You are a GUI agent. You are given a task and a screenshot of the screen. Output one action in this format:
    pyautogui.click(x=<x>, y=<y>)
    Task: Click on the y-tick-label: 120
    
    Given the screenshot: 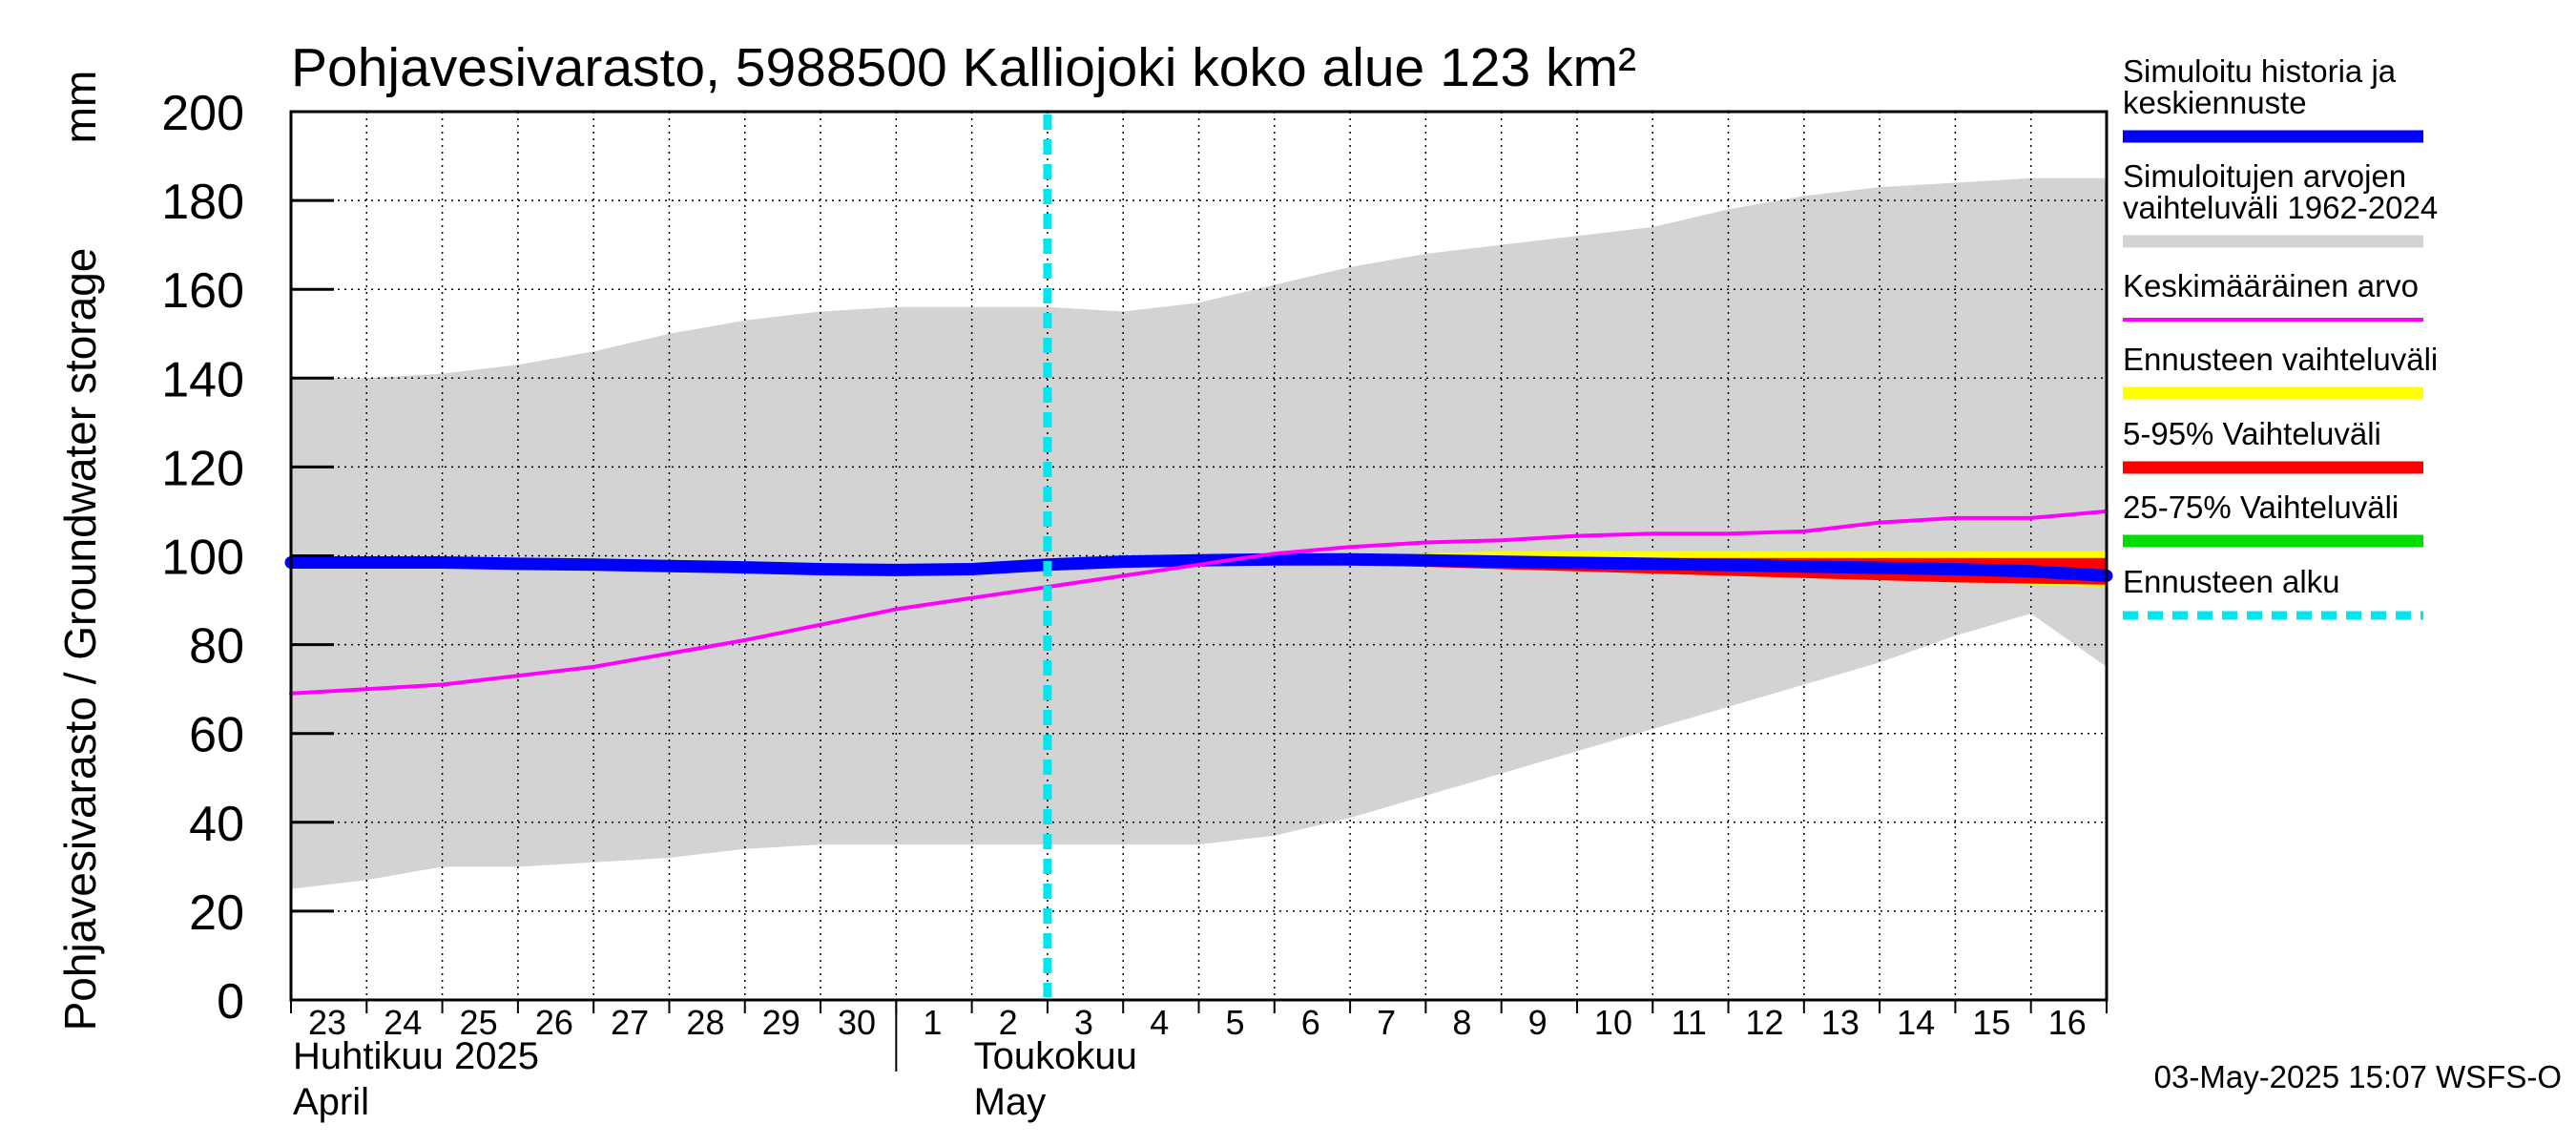 What is the action you would take?
    pyautogui.click(x=202, y=469)
    